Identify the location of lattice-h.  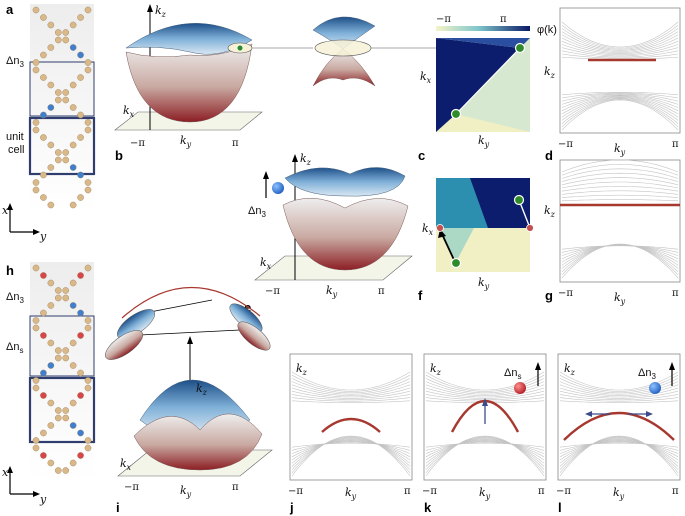
(62, 369).